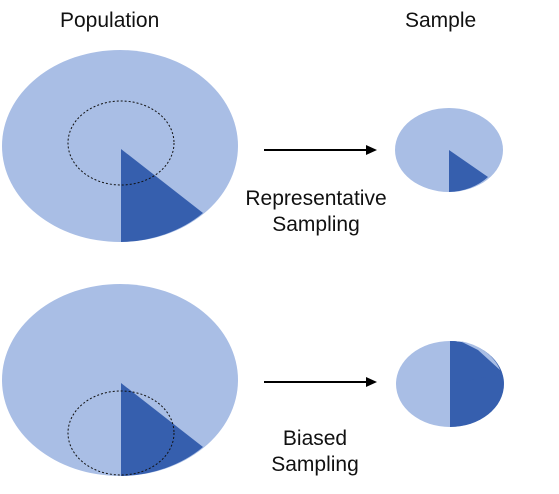 Image resolution: width=559 pixels, height=494 pixels. I want to click on biased-label-line2: Sampling, so click(315, 464).